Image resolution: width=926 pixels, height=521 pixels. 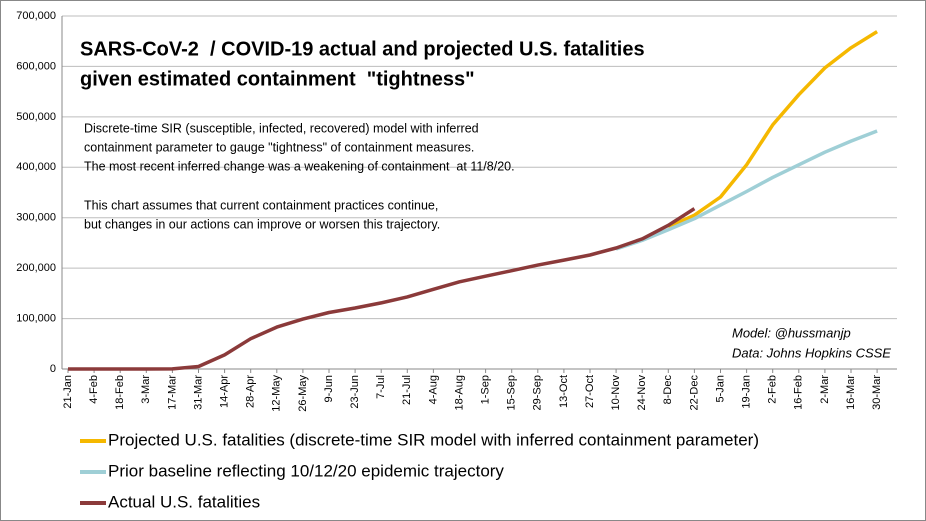 I want to click on x-tick-label: 8-Dec, so click(x=668, y=390).